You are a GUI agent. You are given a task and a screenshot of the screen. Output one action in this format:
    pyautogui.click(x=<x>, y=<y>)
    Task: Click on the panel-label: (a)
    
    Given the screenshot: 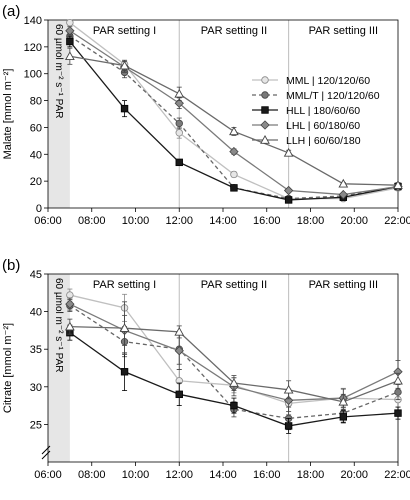 What is the action you would take?
    pyautogui.click(x=11, y=11)
    